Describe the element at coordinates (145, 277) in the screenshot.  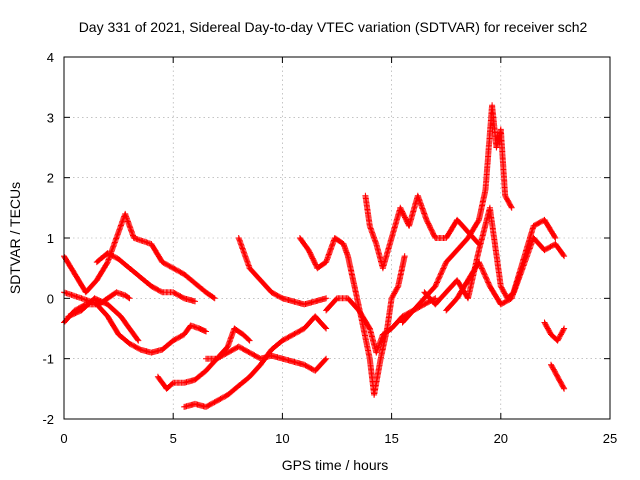
I see `series-track-b` at that location.